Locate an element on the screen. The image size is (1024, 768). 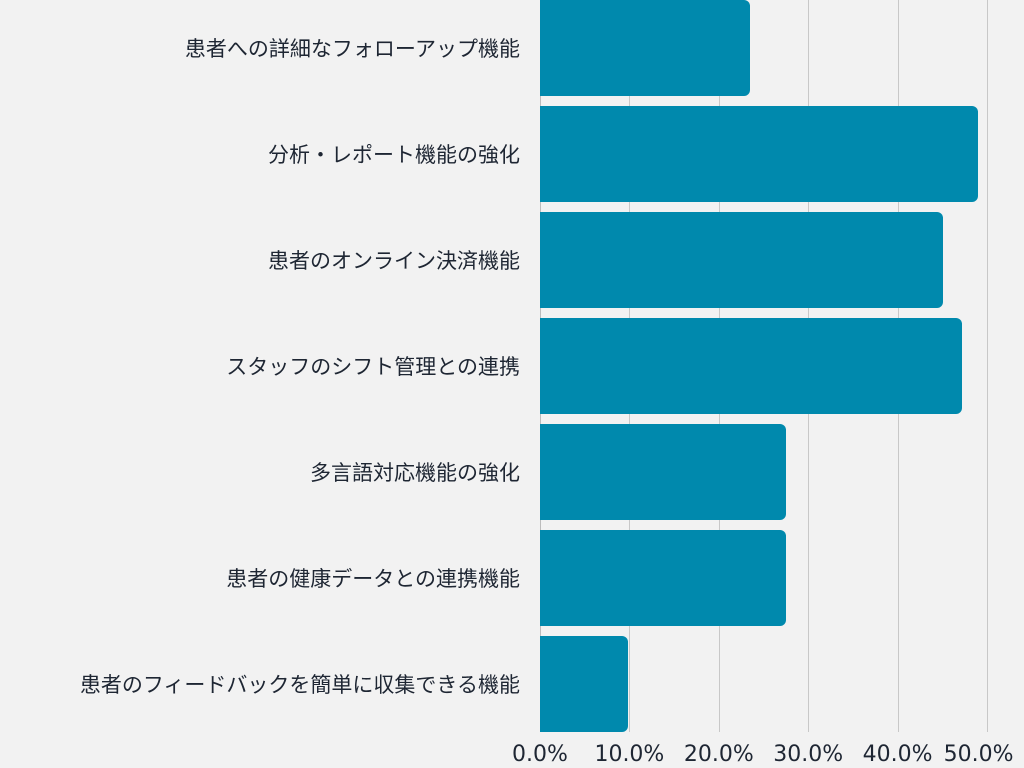
x-tick-label: 40.0% is located at coordinates (897, 754).